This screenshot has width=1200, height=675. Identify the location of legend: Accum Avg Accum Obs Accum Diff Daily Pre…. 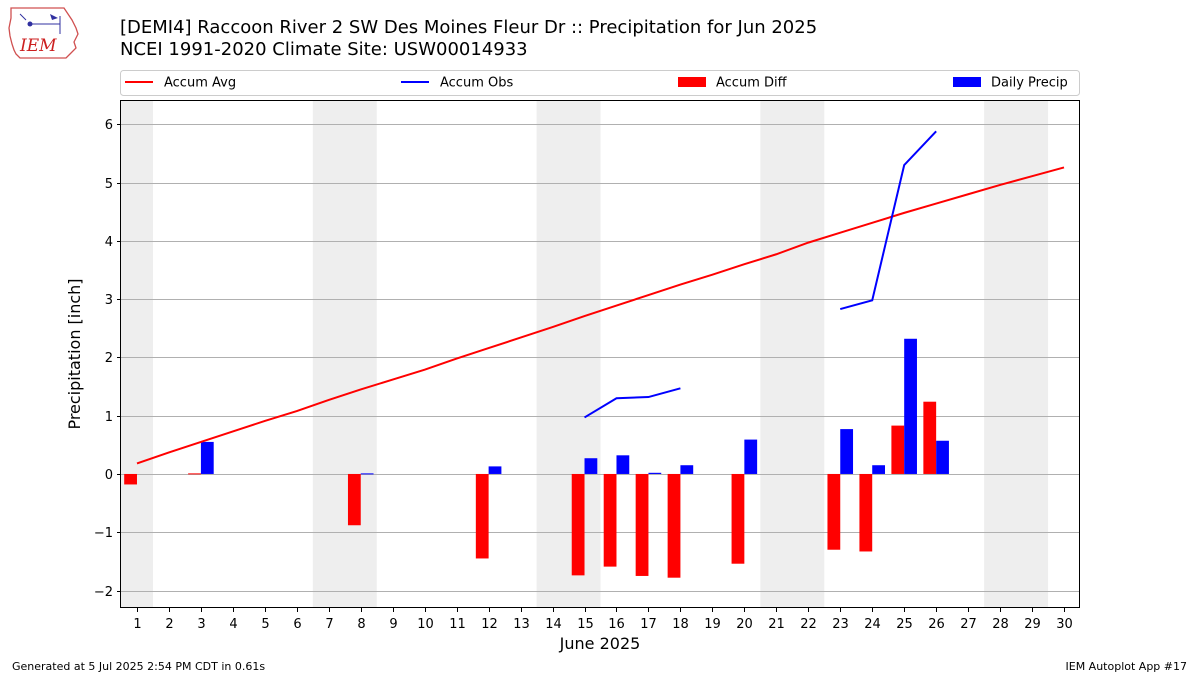
(600, 83).